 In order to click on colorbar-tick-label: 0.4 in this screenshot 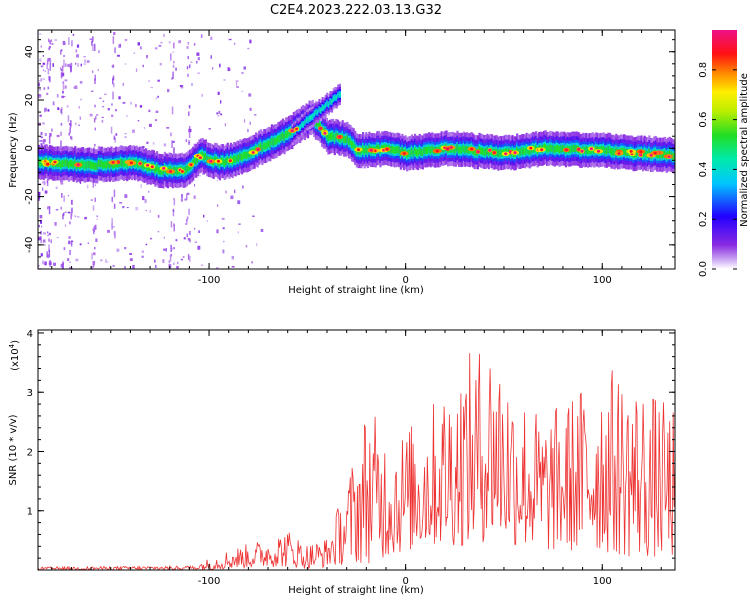, I will do `click(703, 169)`.